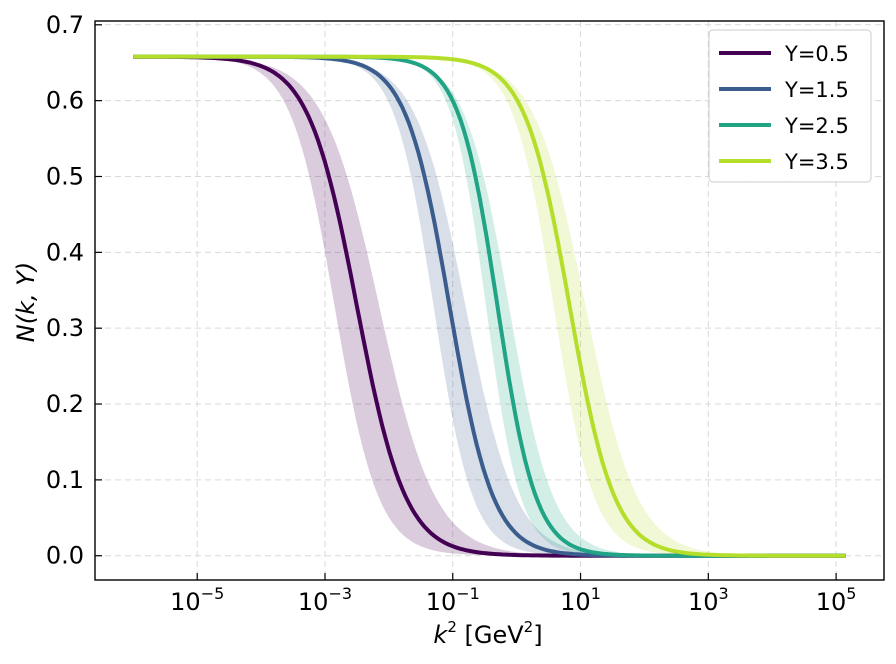  Describe the element at coordinates (65, 101) in the screenshot. I see `y-tick-label: 0.6` at that location.